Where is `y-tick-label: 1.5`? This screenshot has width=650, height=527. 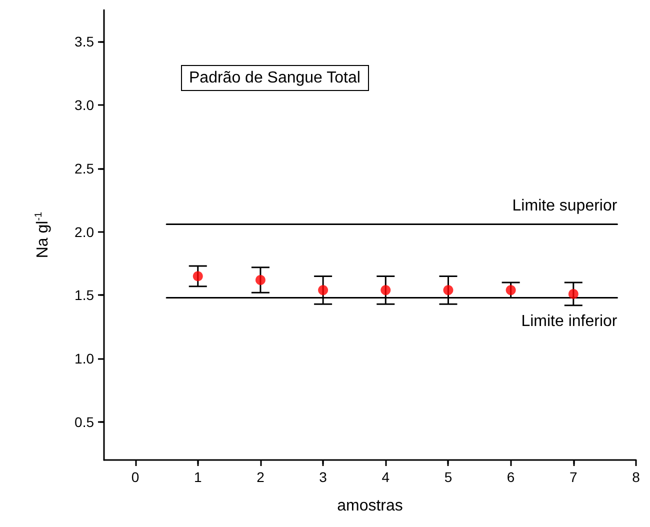 y-tick-label: 1.5 is located at coordinates (84, 295).